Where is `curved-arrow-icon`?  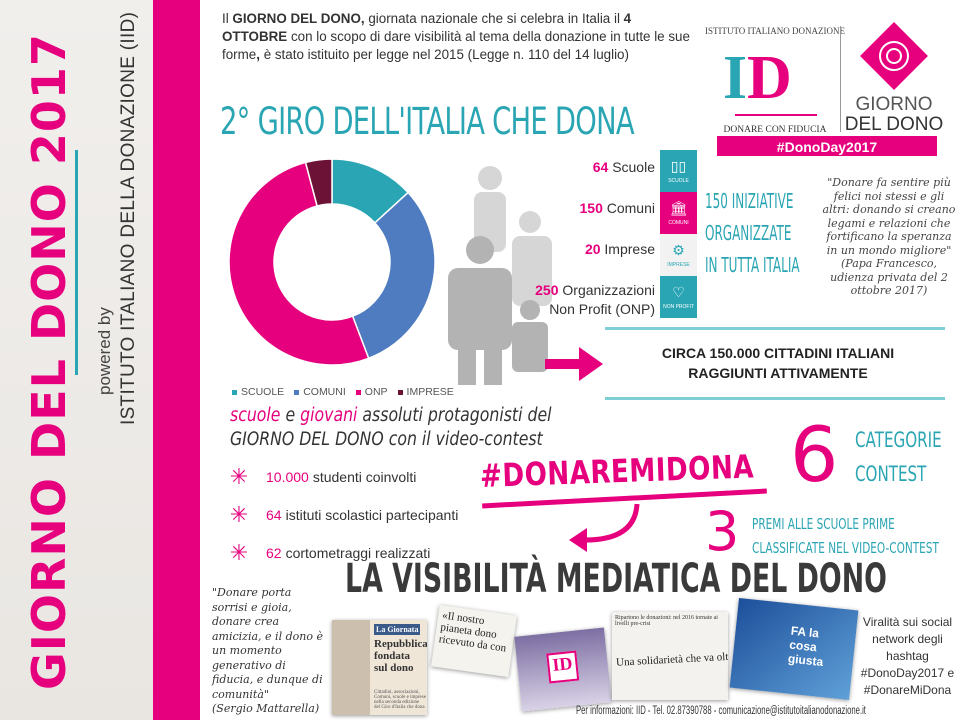
curved-arrow-icon is located at coordinates (604, 527).